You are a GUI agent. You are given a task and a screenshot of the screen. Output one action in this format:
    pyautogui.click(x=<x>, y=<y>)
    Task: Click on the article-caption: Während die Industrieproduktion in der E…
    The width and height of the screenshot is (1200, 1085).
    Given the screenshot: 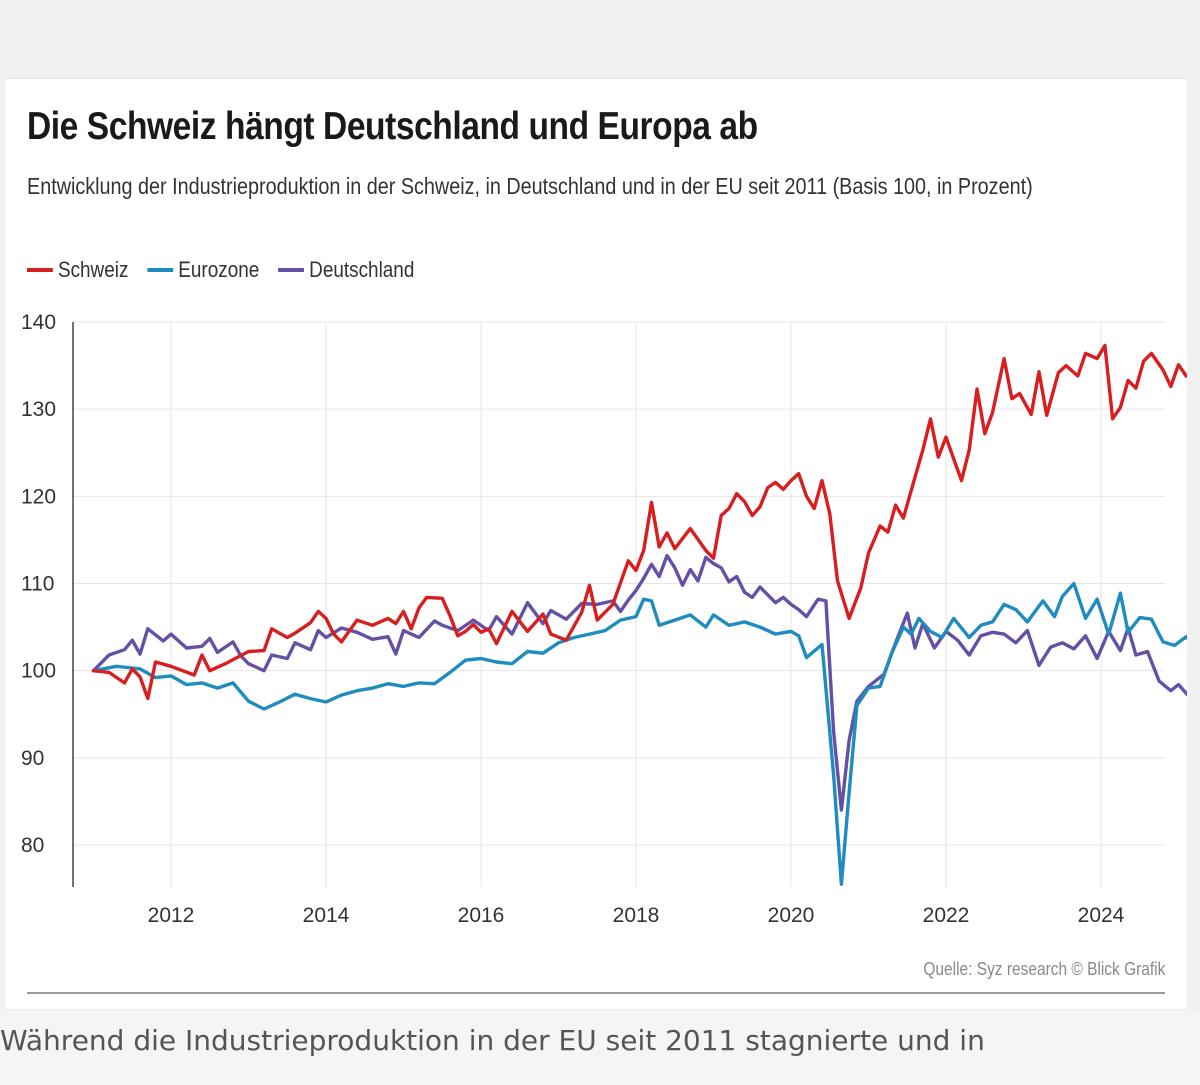 What is the action you would take?
    pyautogui.click(x=492, y=1040)
    